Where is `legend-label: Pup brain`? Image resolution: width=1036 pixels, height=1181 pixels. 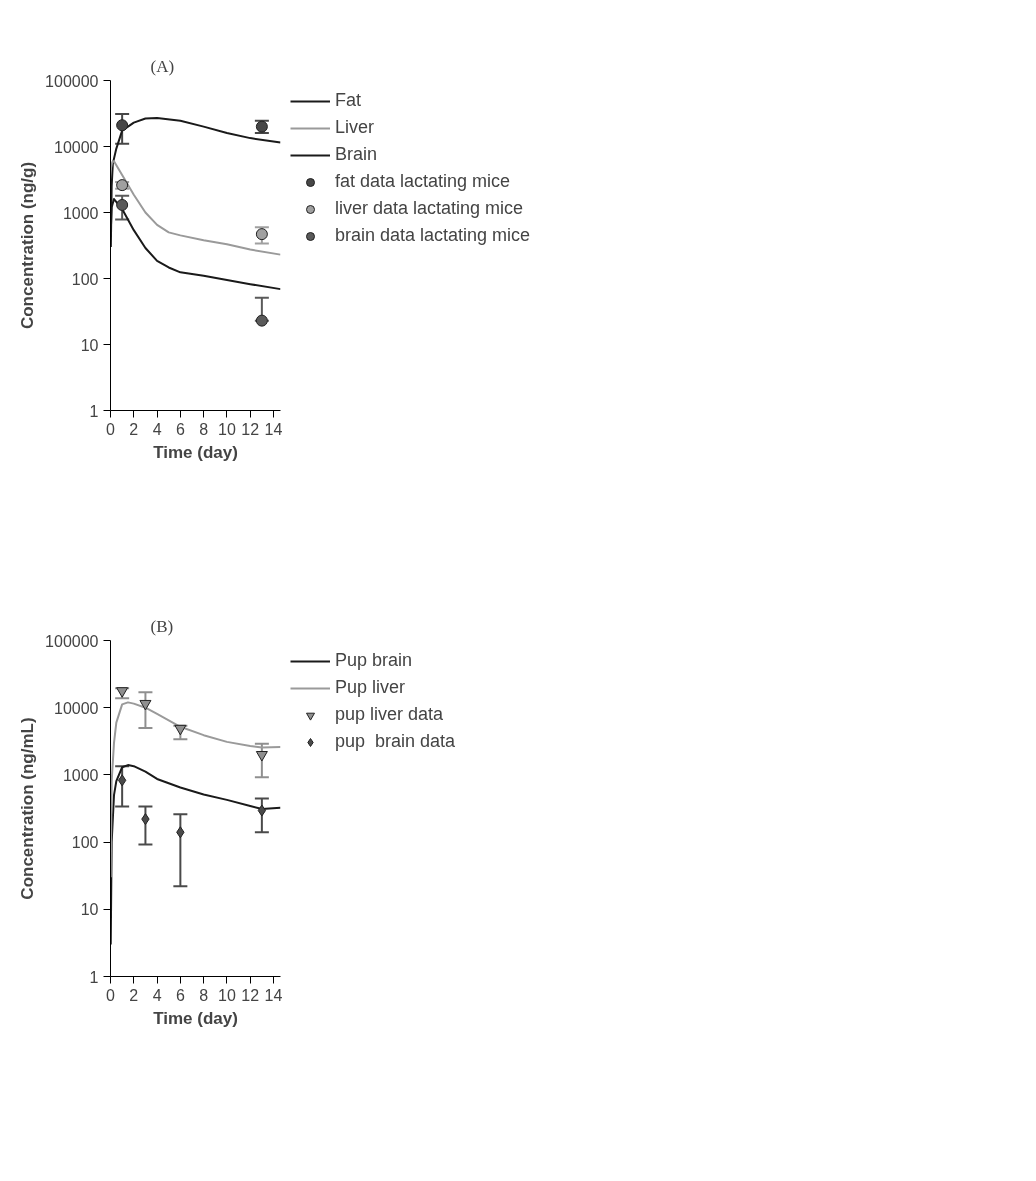
legend-label: Pup brain is located at coordinates (374, 660).